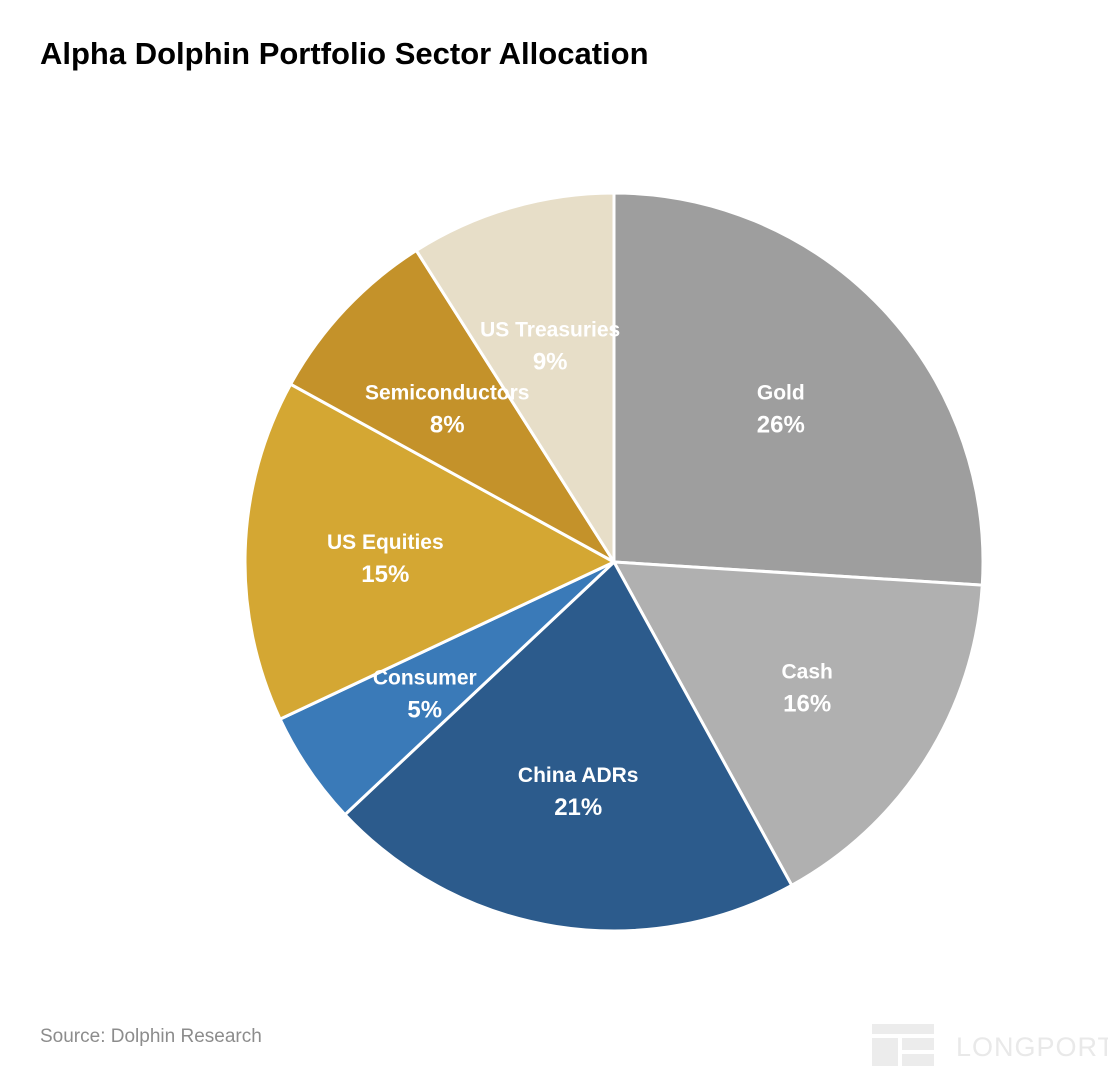 The height and width of the screenshot is (1082, 1108). Describe the element at coordinates (550, 329) in the screenshot. I see `slice-label-us-treasuries: US Treasuries` at that location.